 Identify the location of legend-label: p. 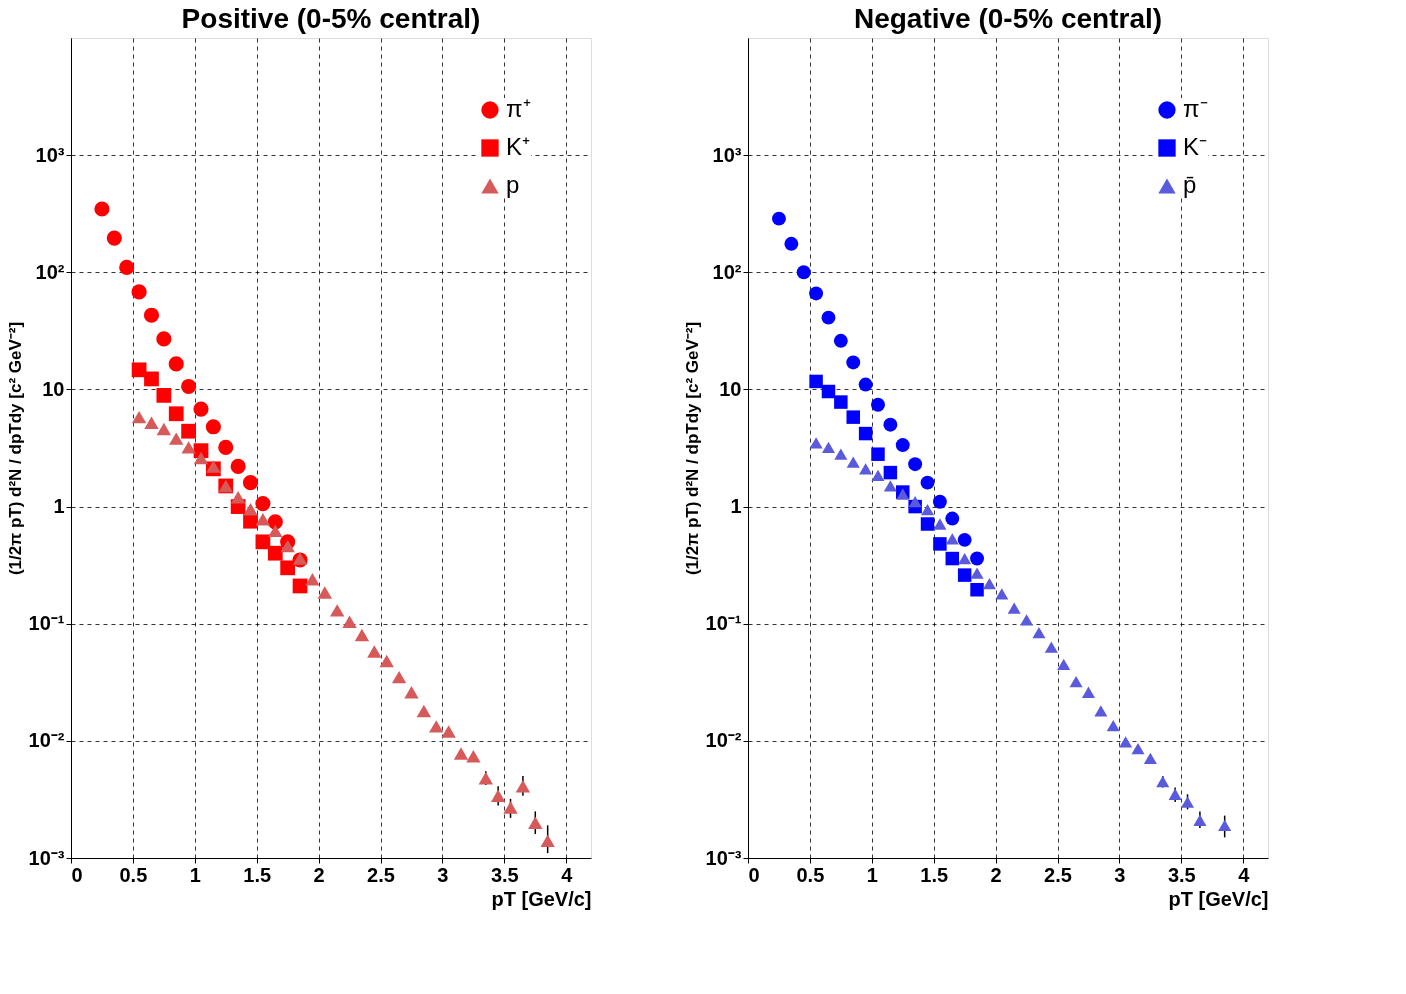
(513, 184).